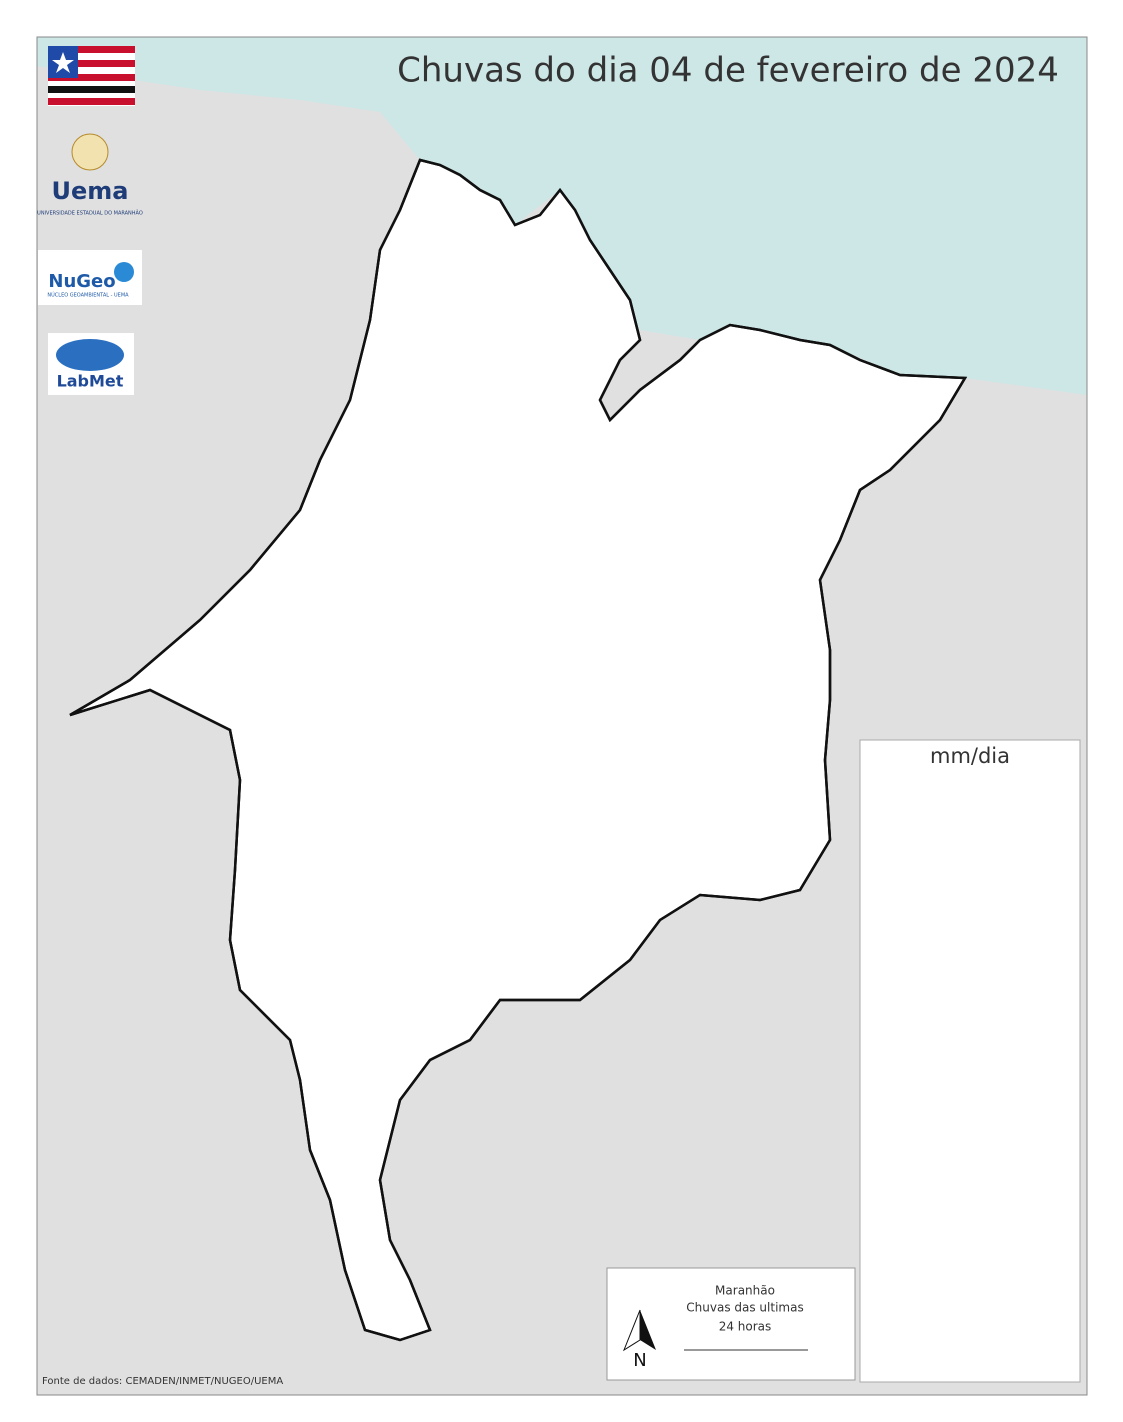 This screenshot has width=1123, height=1422. Describe the element at coordinates (745, 1291) in the screenshot. I see `info-line: Maranhão` at that location.